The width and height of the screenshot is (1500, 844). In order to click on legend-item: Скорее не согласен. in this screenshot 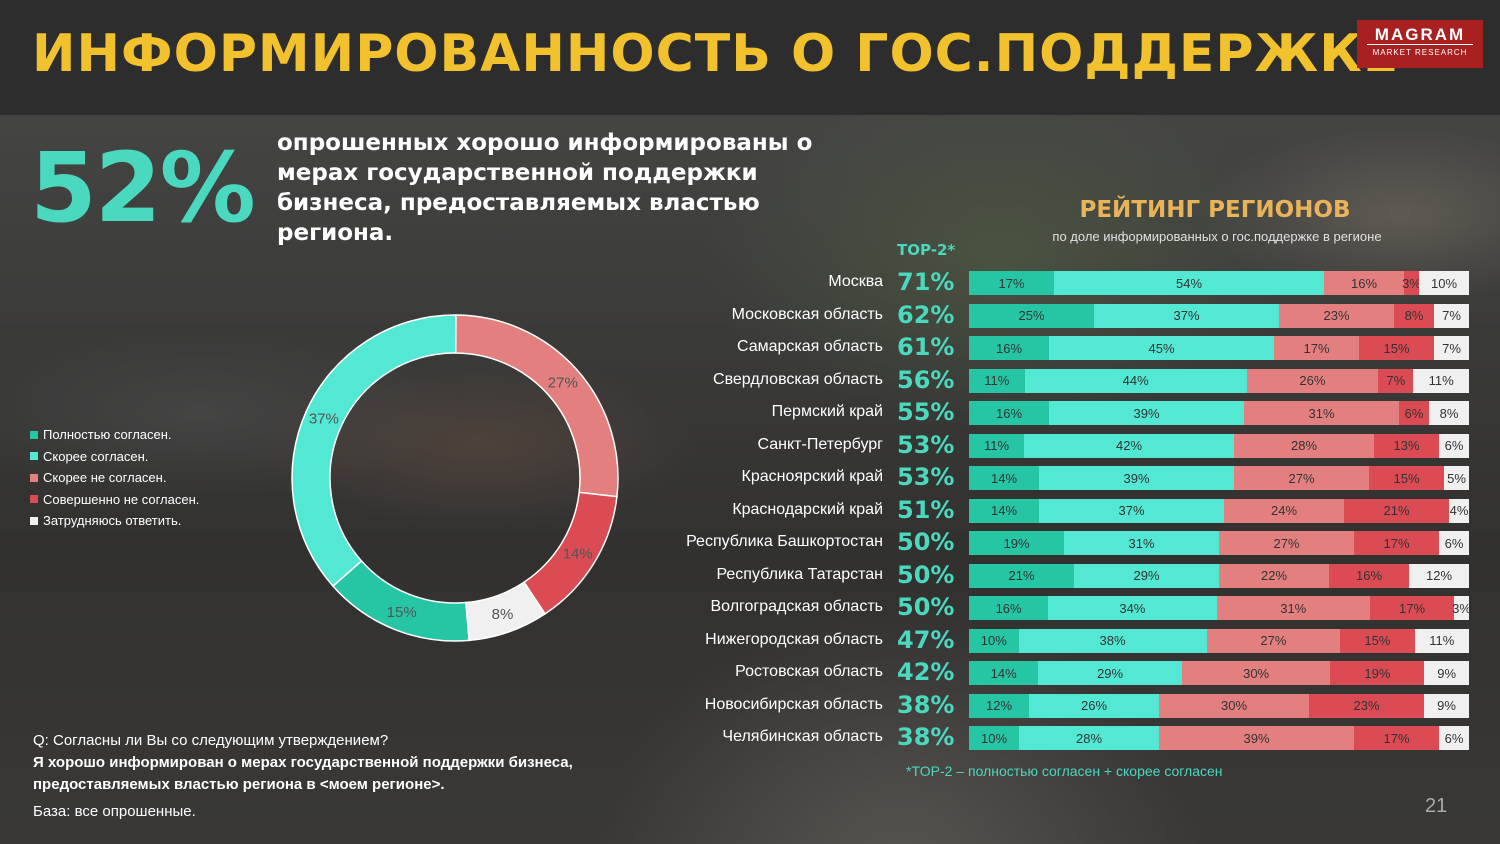, I will do `click(114, 478)`.